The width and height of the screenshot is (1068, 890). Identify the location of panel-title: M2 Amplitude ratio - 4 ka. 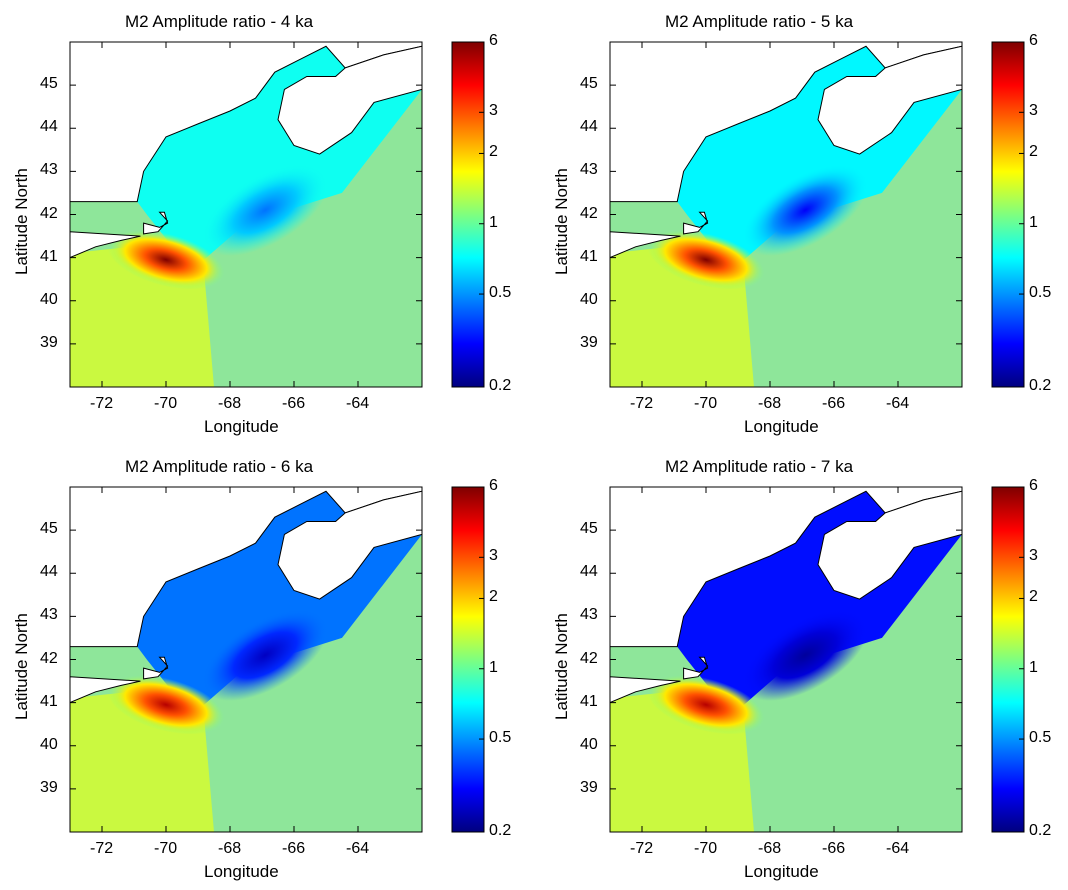
(219, 22).